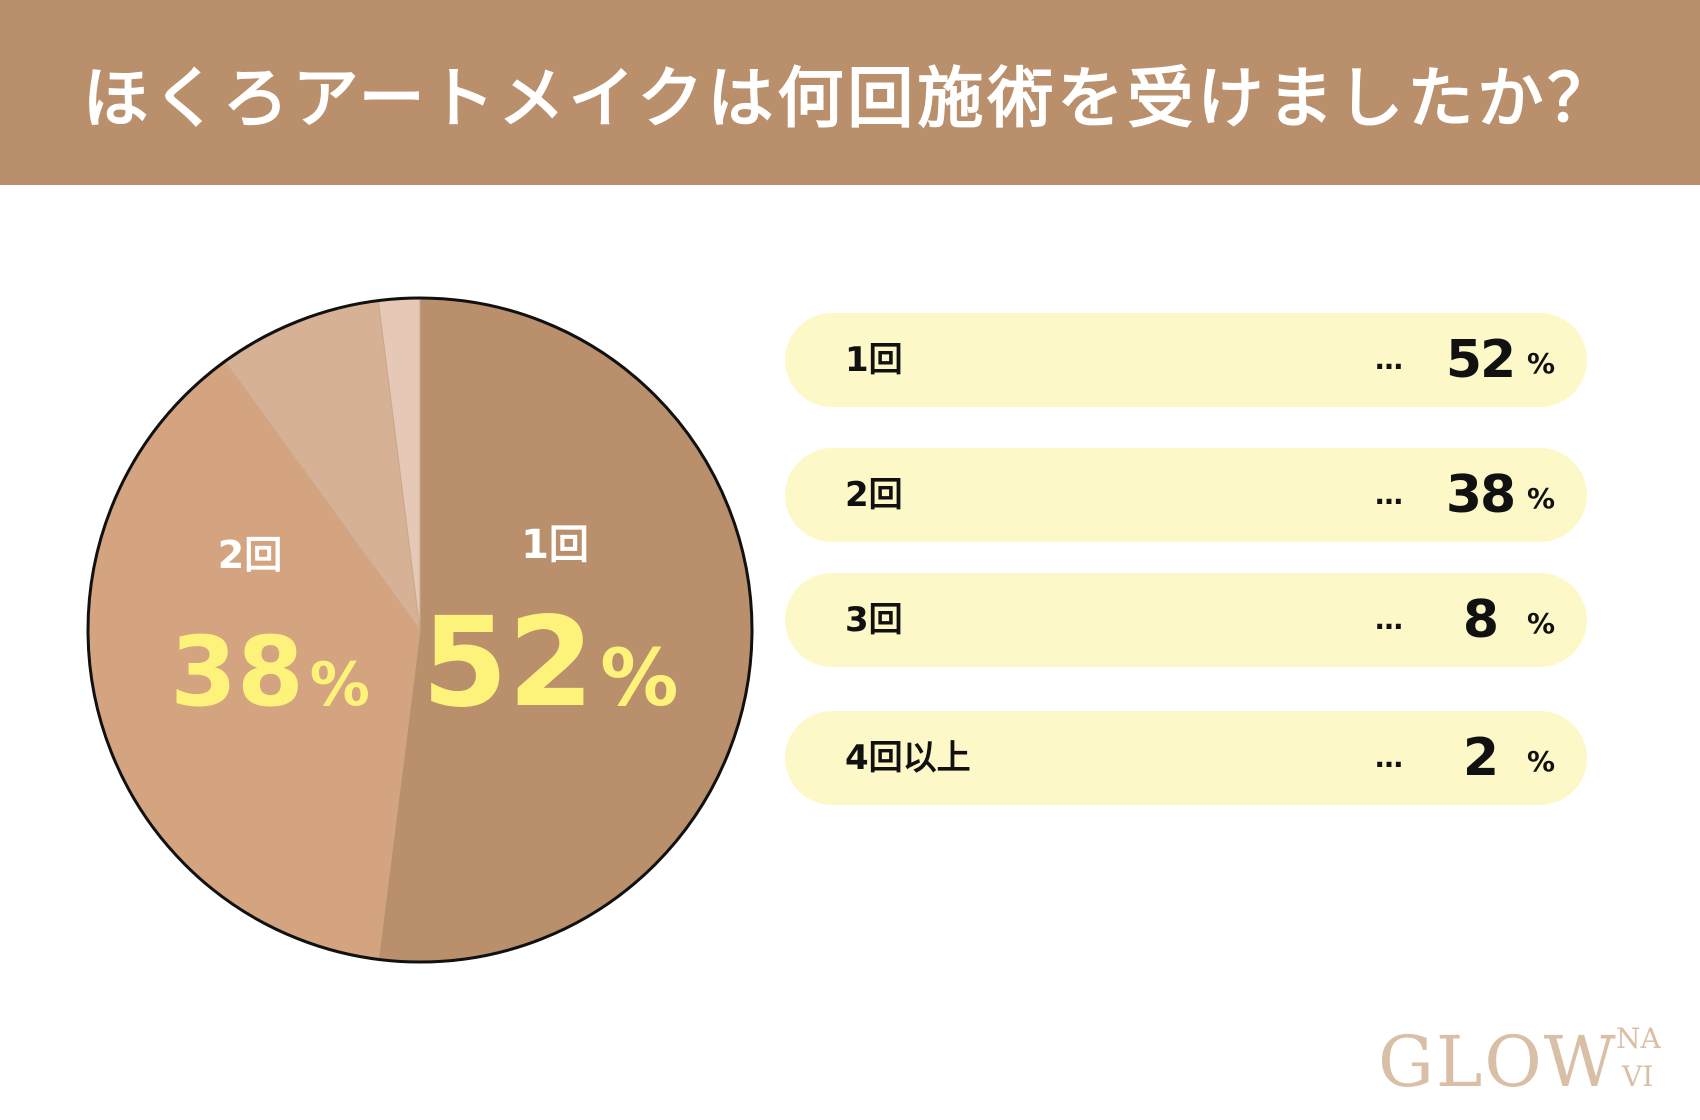 This screenshot has height=1120, width=1700. I want to click on legend-row-4: 4回以上 … 2 %, so click(1186, 758).